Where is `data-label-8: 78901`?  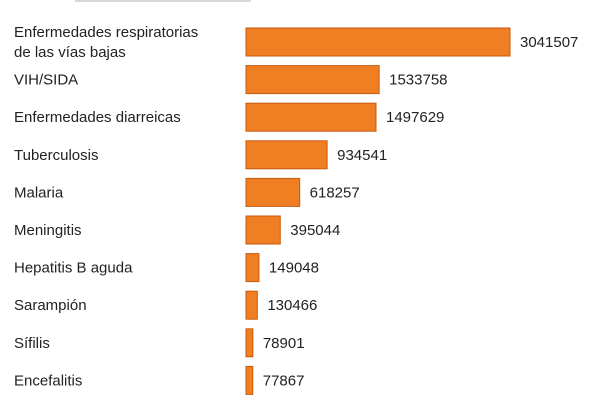
data-label-8: 78901 is located at coordinates (284, 343).